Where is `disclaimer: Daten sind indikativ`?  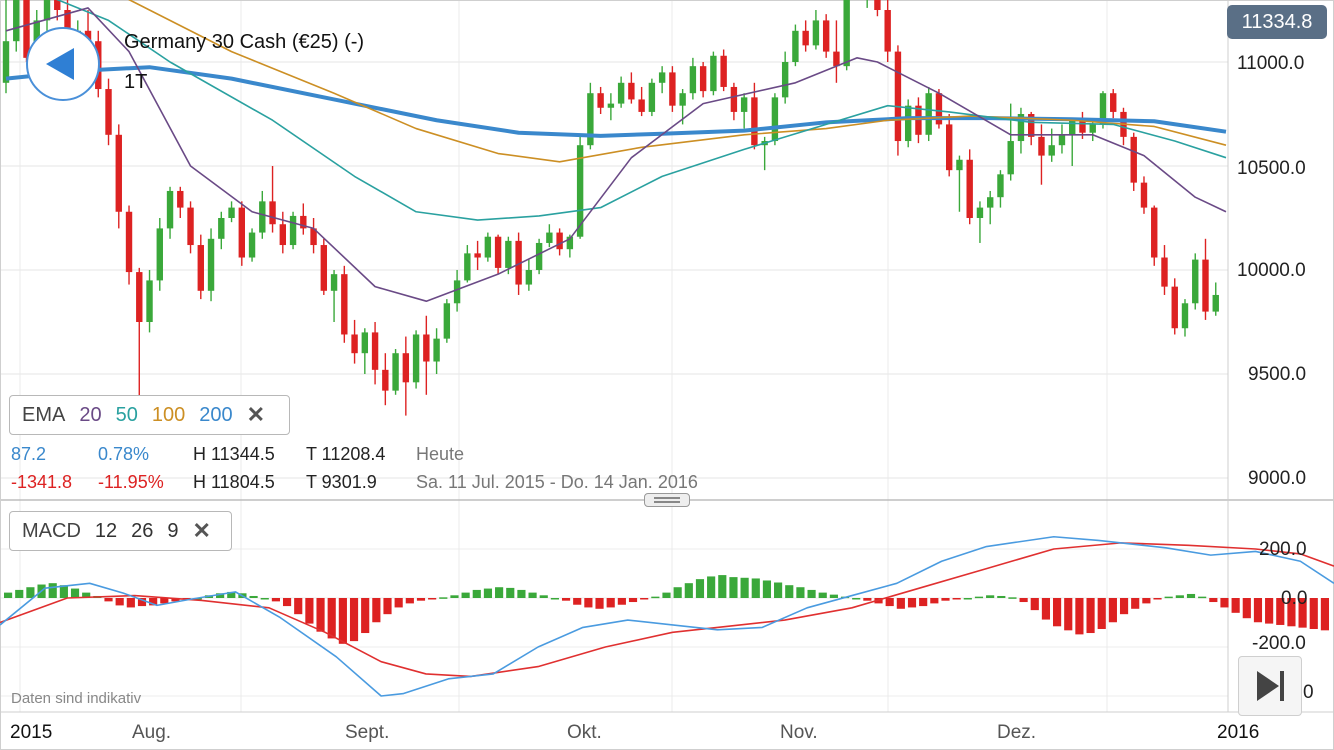 disclaimer: Daten sind indikativ is located at coordinates (76, 698).